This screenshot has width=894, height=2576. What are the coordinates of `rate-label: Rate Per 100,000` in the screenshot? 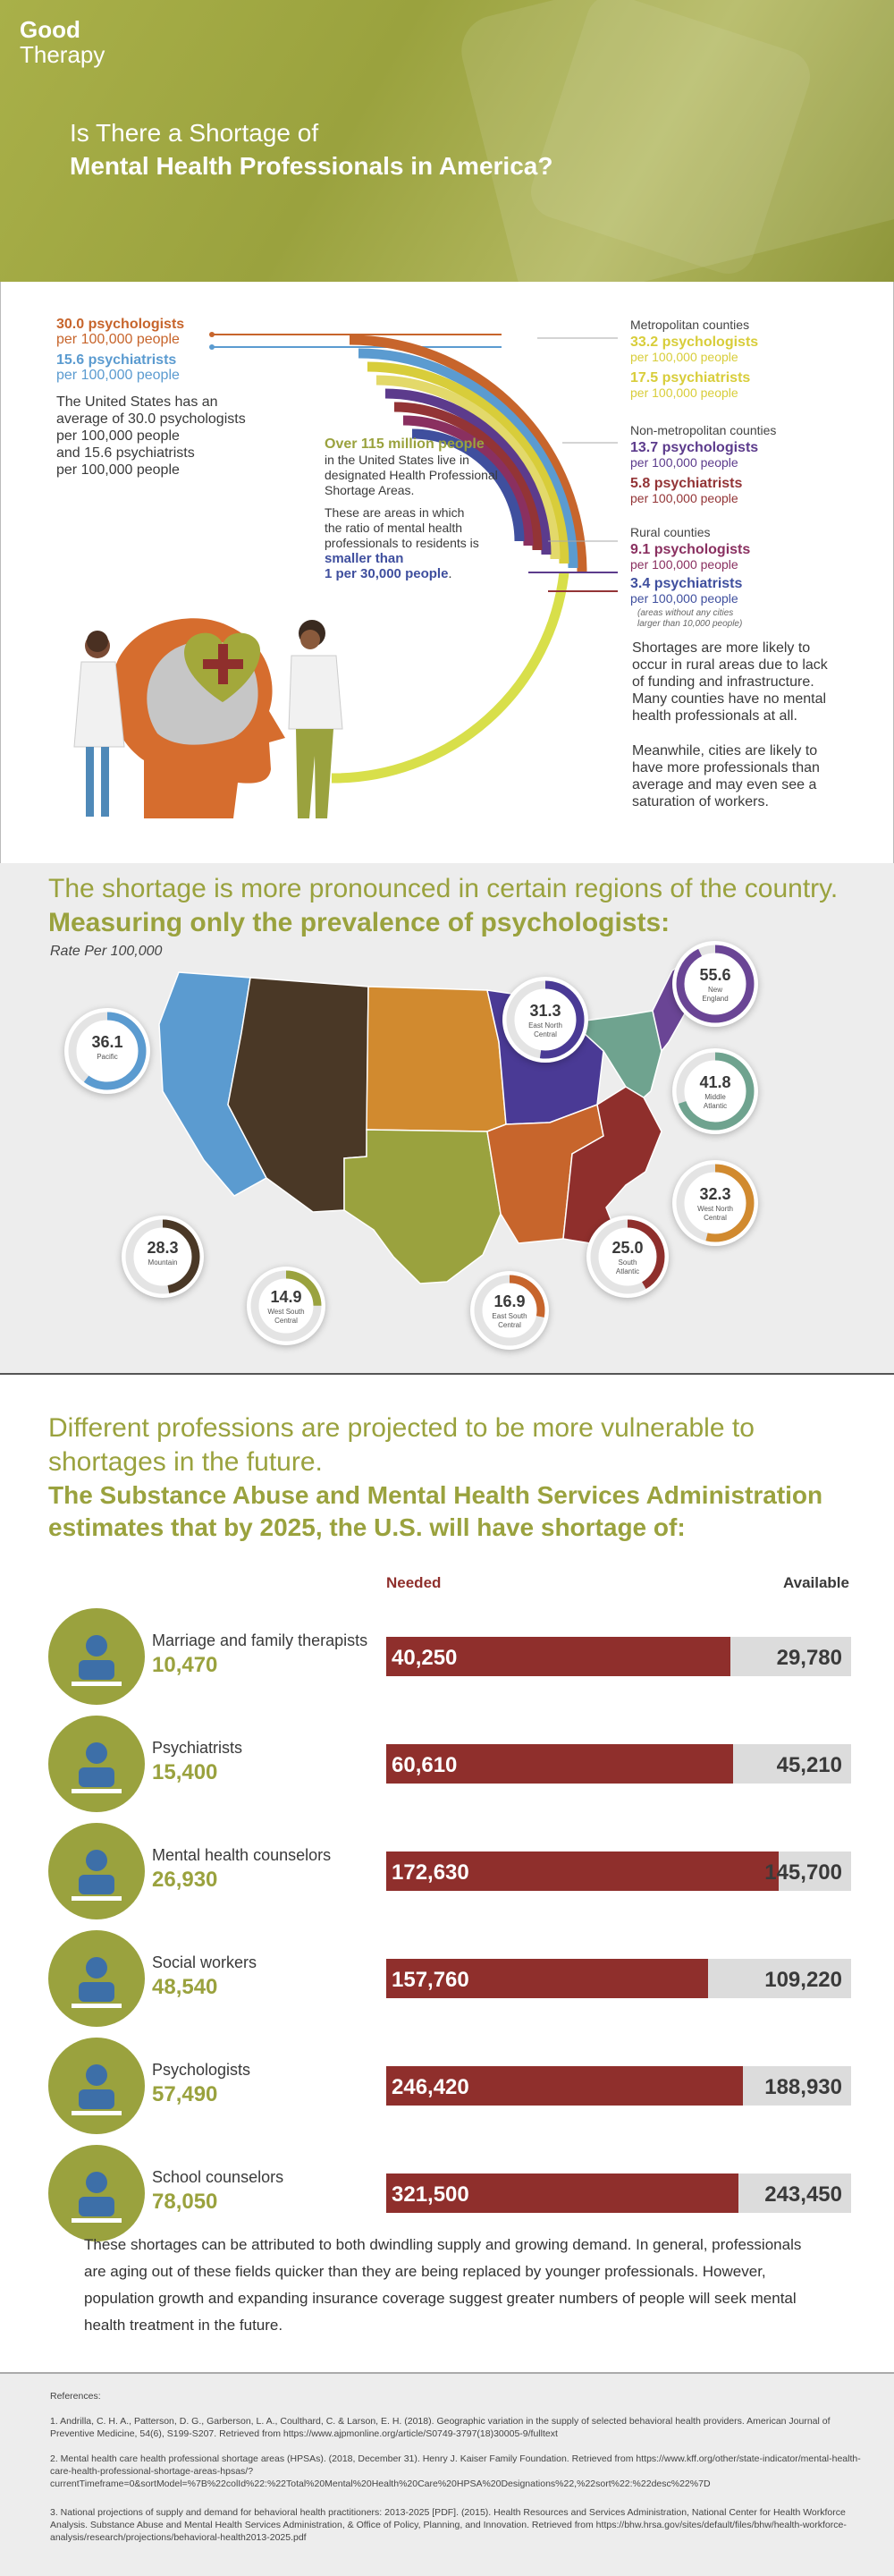 It's located at (106, 951).